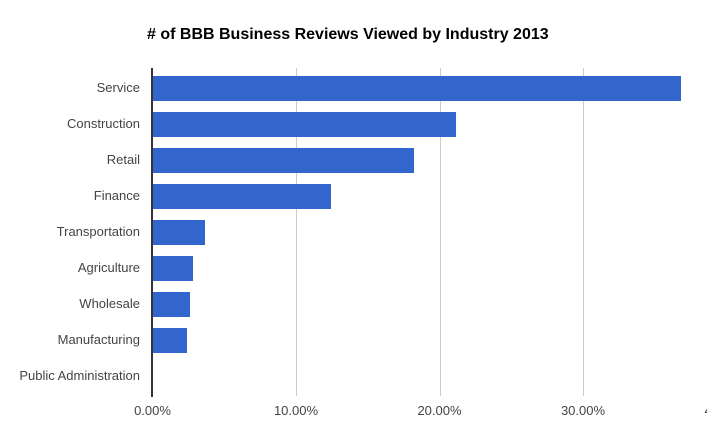  I want to click on x-tick-label: 0.00%, so click(152, 410).